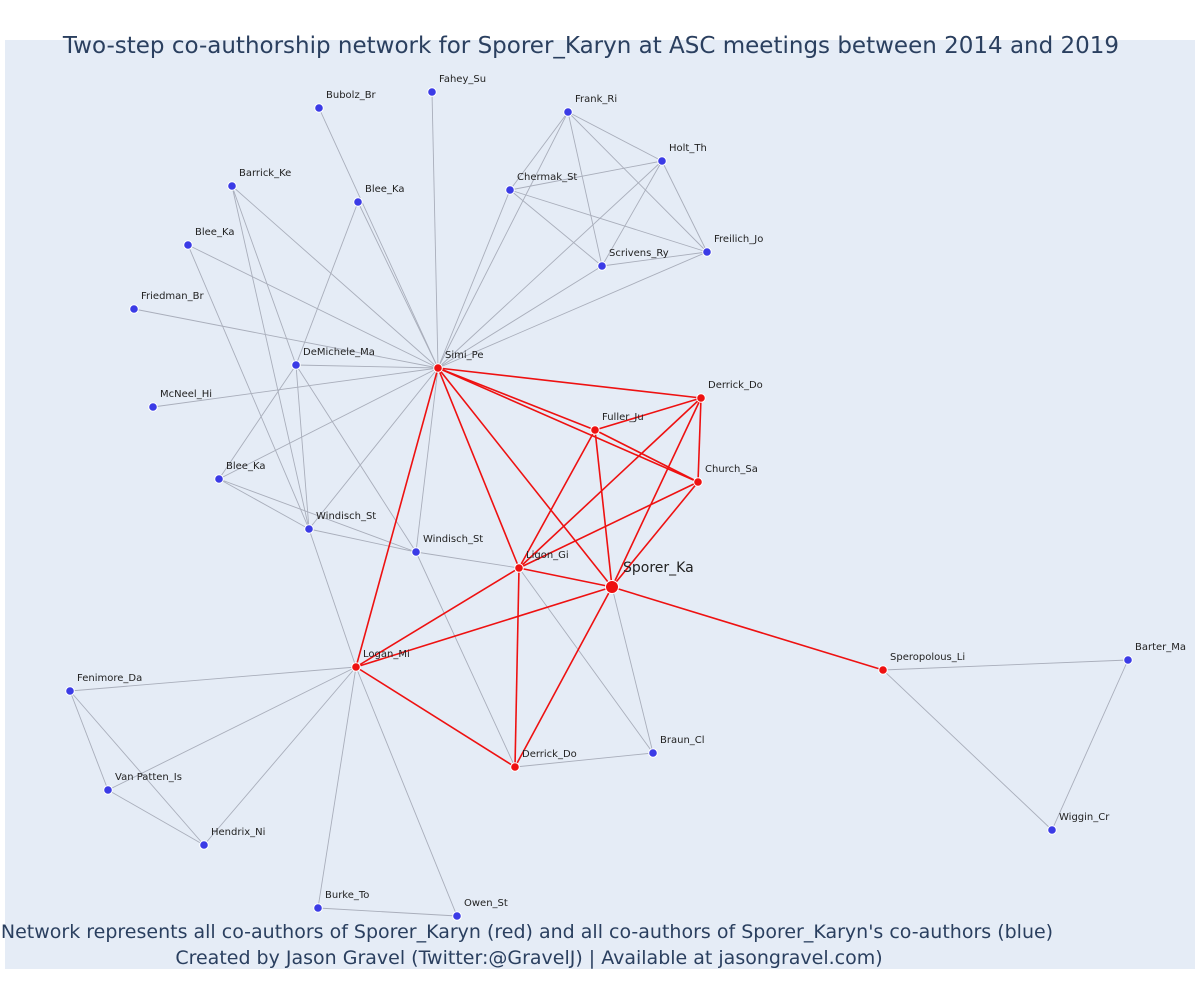  I want to click on edge-second-frank-freilich, so click(637, 182).